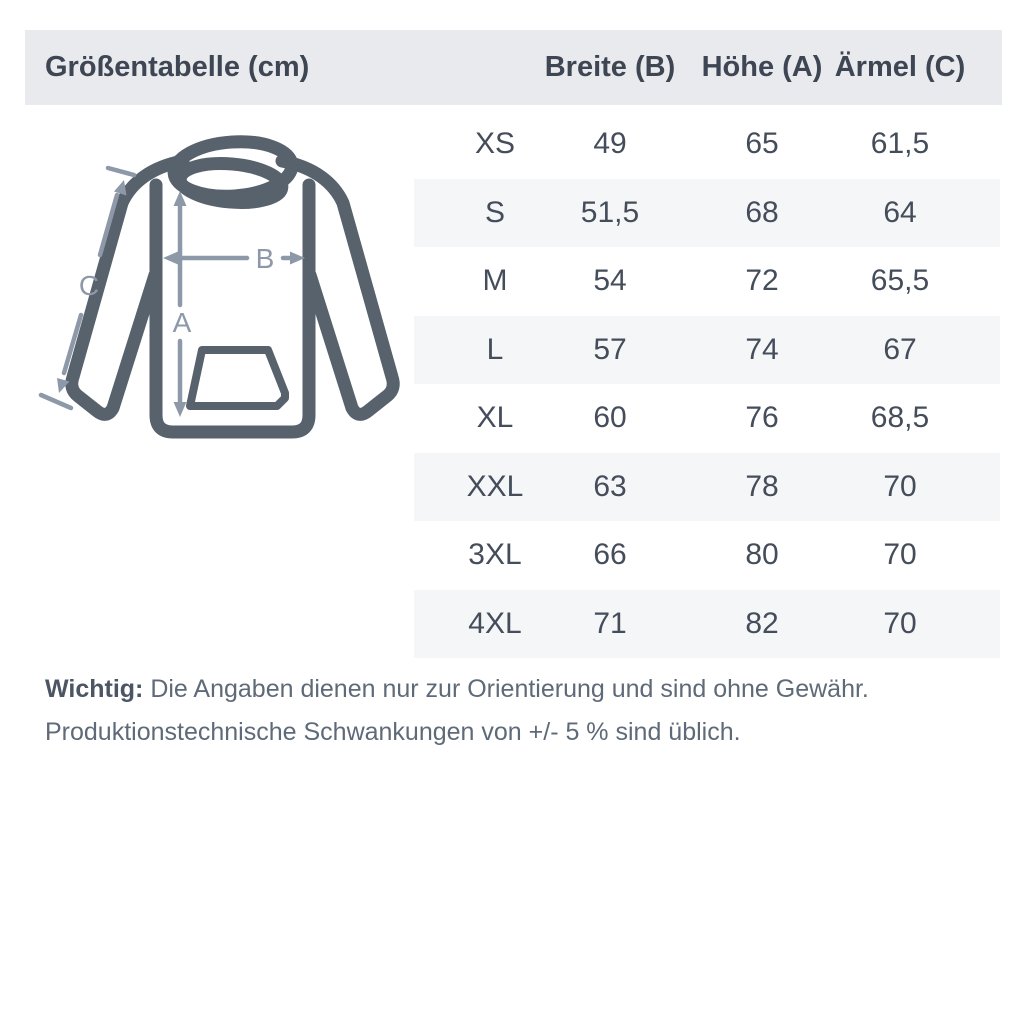  Describe the element at coordinates (610, 144) in the screenshot. I see `cell-breite: 49` at that location.